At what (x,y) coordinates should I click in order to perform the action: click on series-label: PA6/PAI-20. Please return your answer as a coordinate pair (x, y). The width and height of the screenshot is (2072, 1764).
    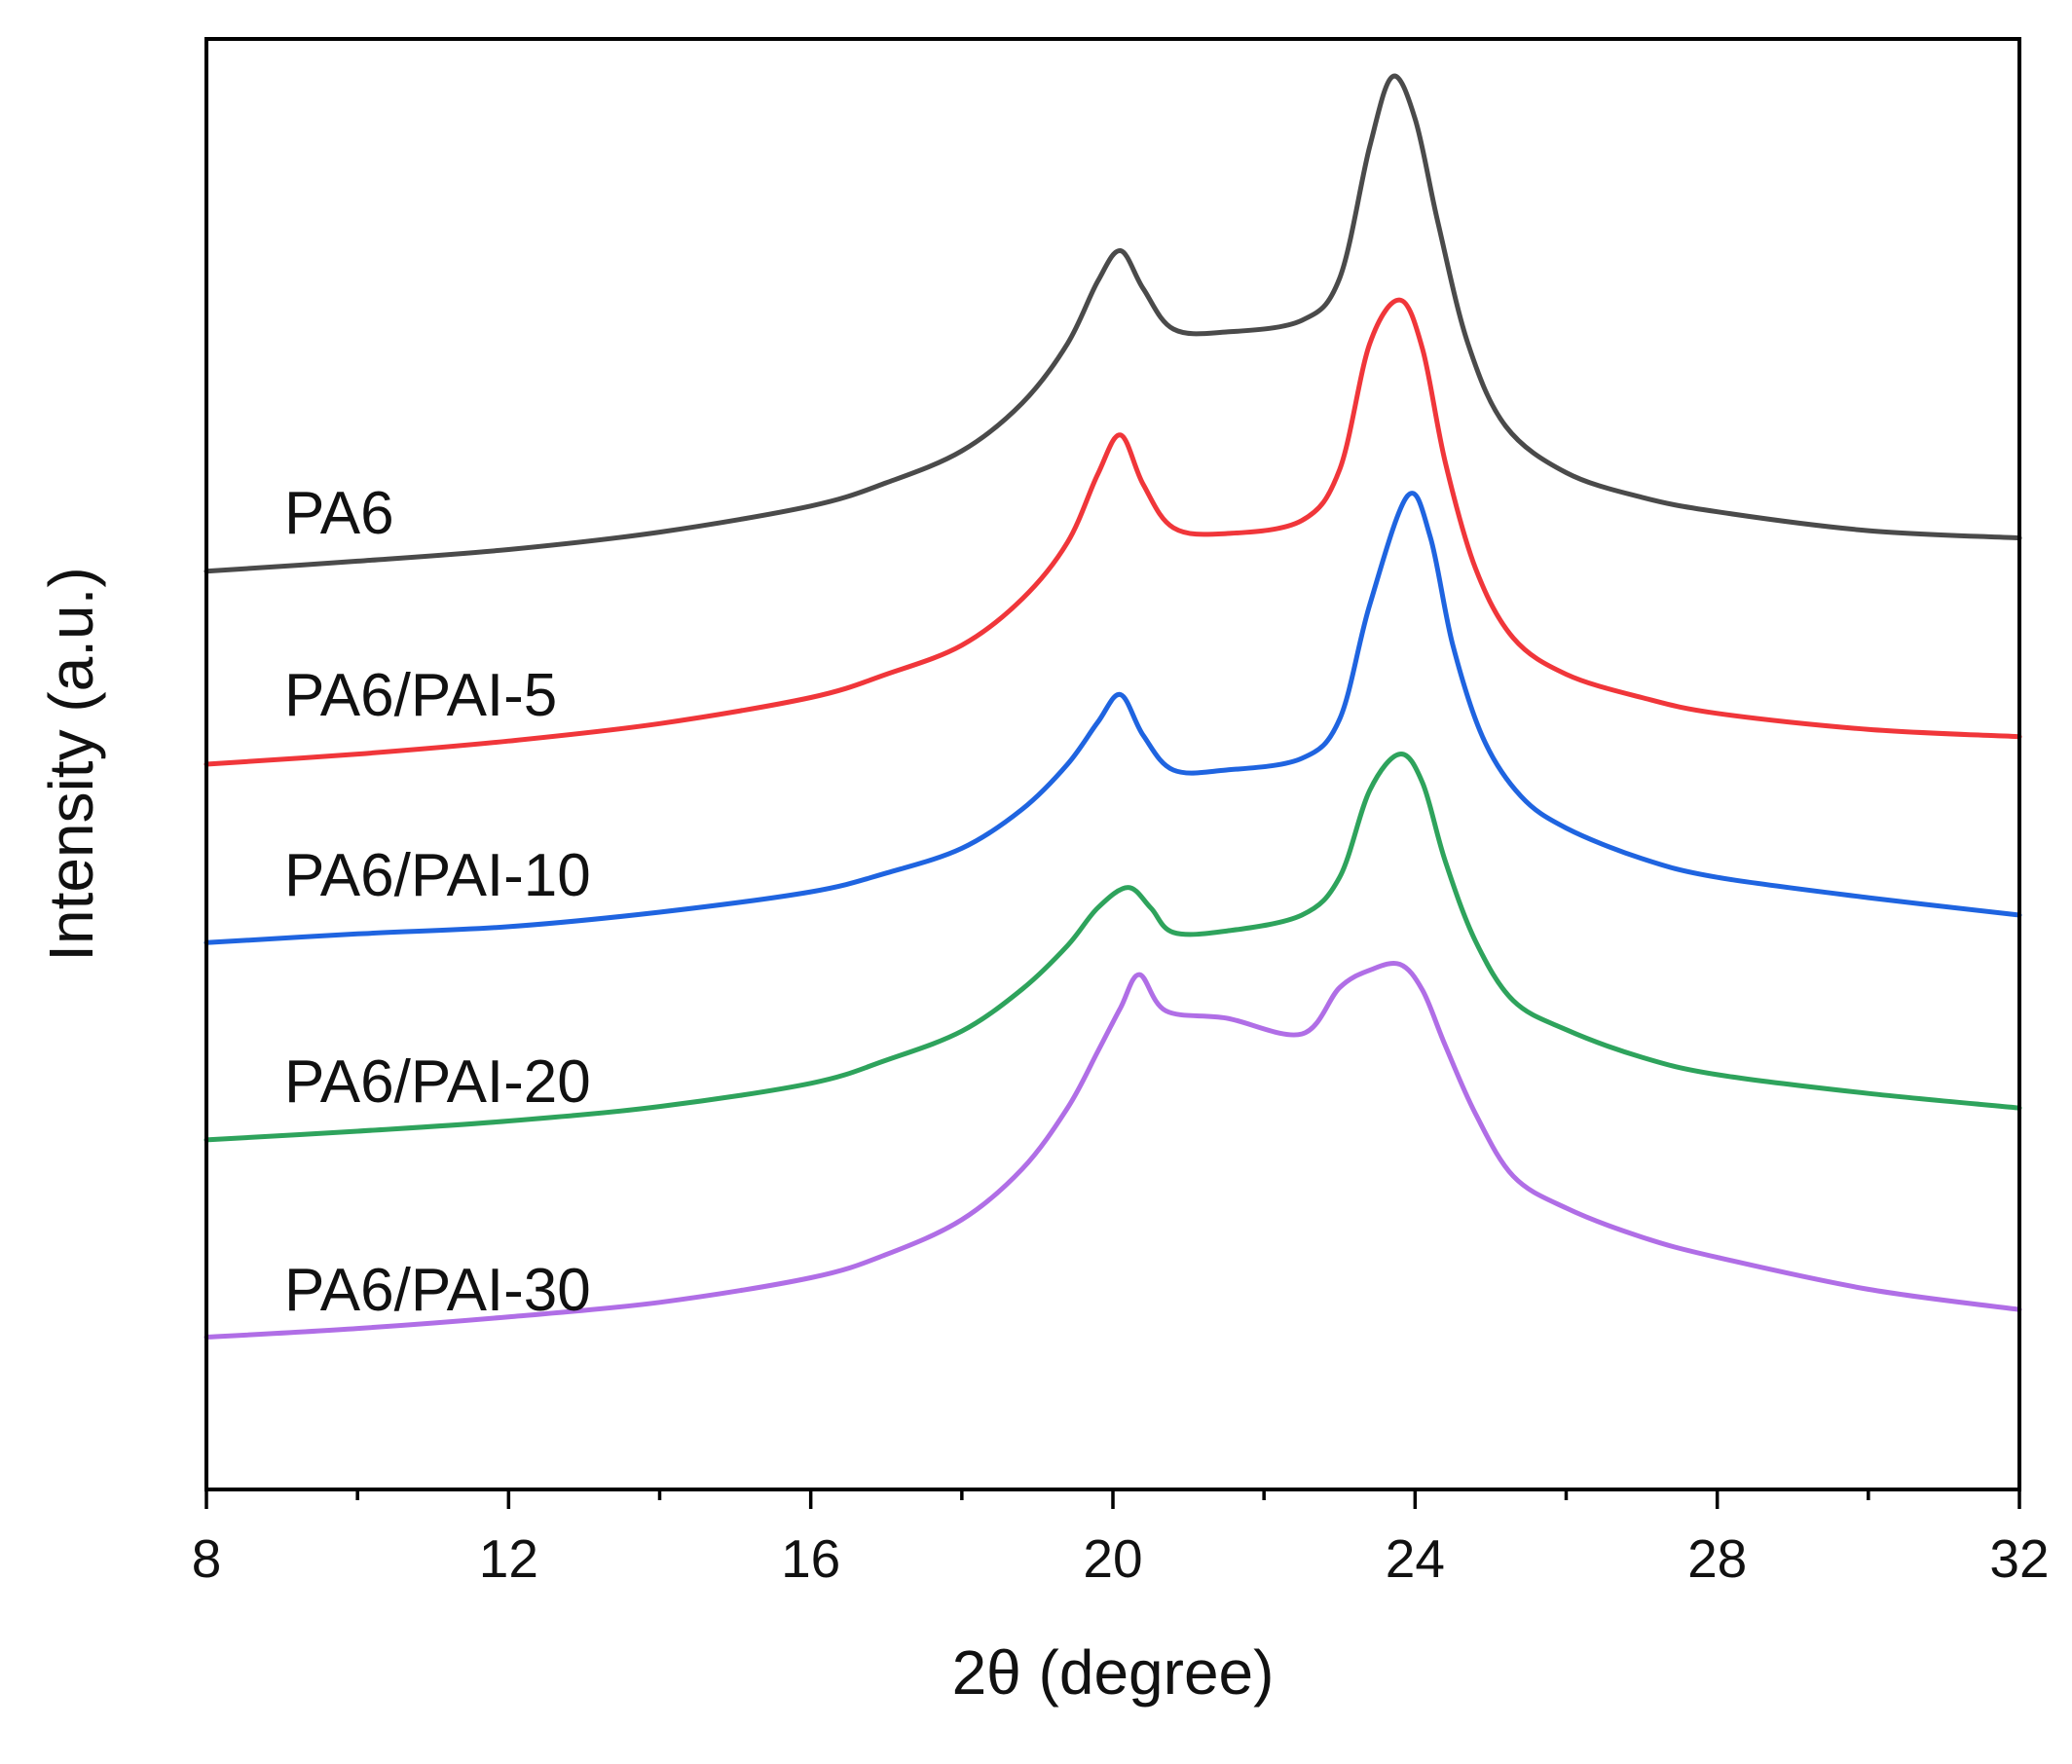
    Looking at the image, I should click on (437, 1082).